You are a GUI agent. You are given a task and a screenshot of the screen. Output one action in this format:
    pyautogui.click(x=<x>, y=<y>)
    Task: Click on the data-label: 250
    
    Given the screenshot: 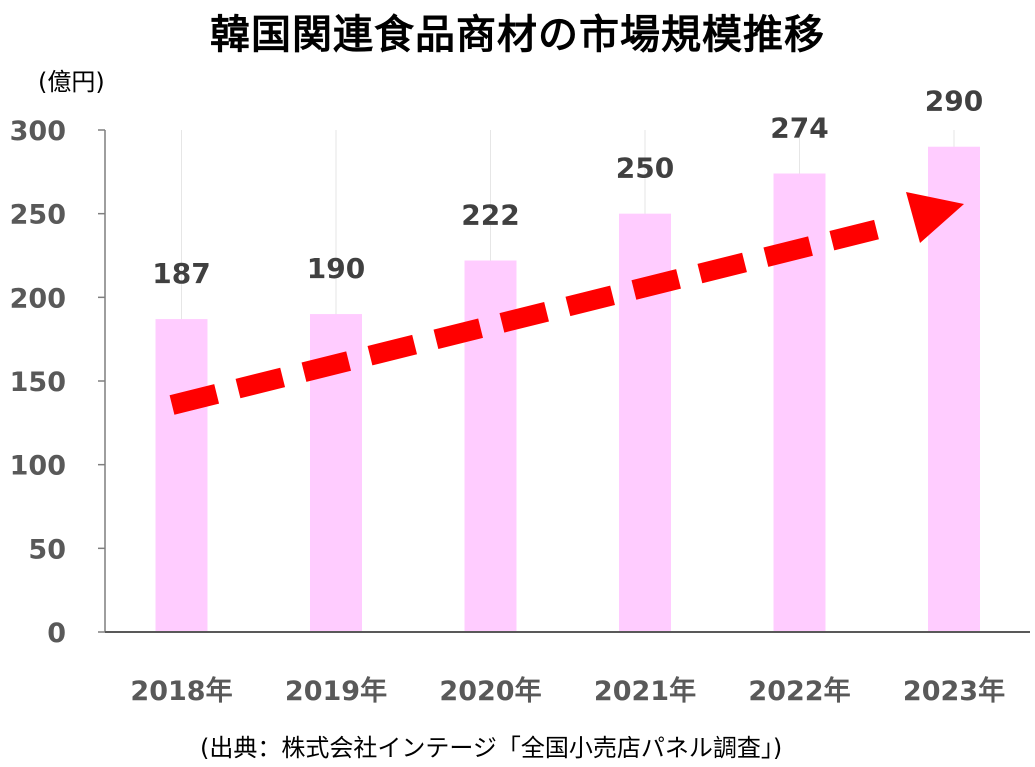 What is the action you would take?
    pyautogui.click(x=645, y=168)
    